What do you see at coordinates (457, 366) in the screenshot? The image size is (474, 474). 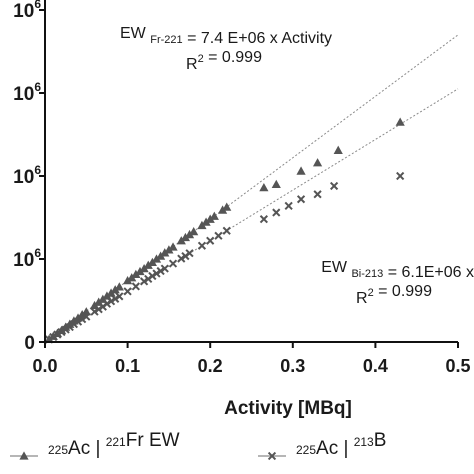 I see `x-tick-label: 0.5` at bounding box center [457, 366].